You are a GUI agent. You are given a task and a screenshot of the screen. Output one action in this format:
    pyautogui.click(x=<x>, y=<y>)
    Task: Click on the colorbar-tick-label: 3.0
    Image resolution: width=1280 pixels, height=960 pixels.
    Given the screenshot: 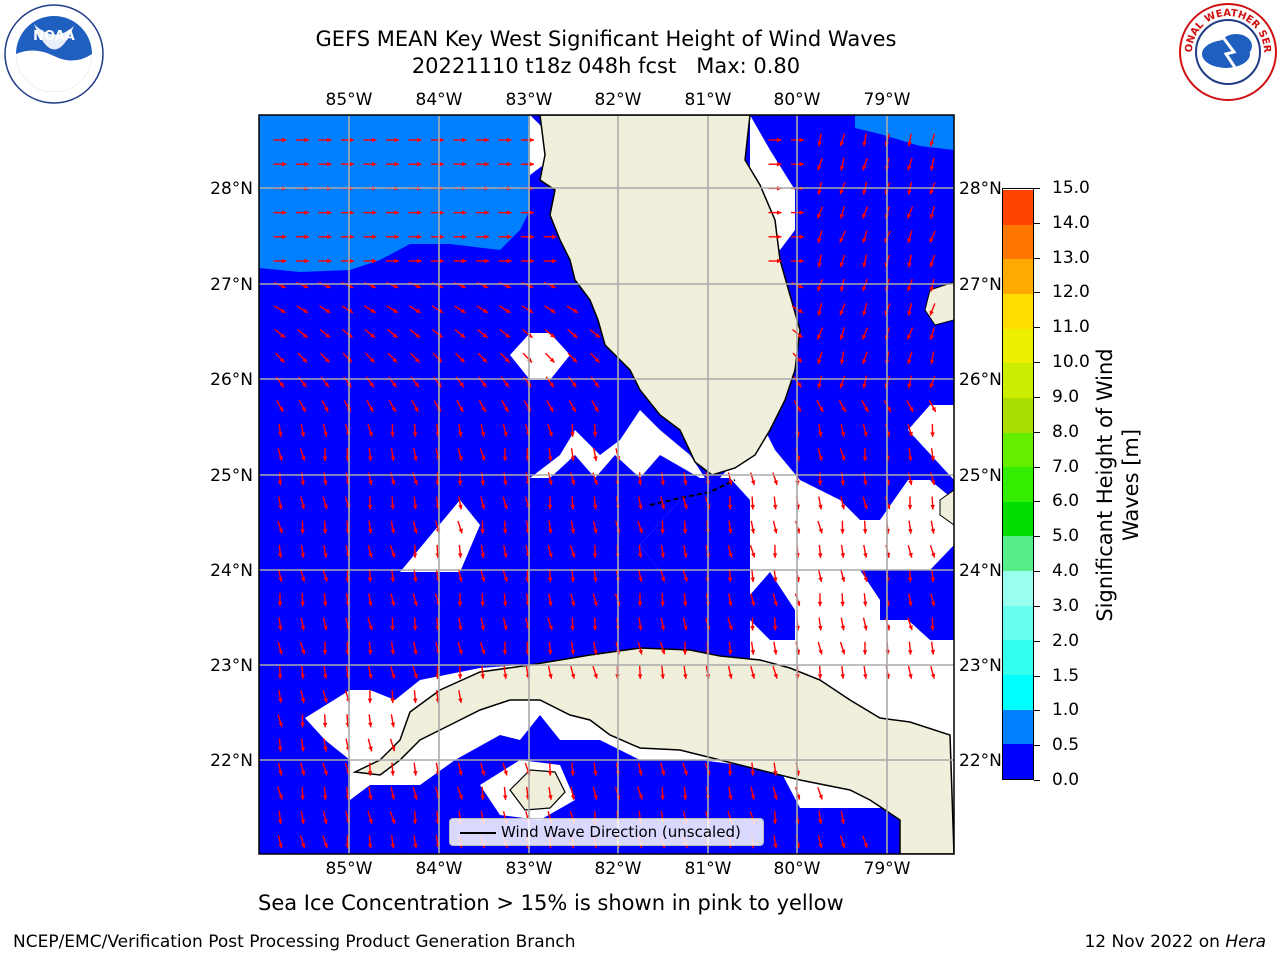 What is the action you would take?
    pyautogui.click(x=1066, y=605)
    